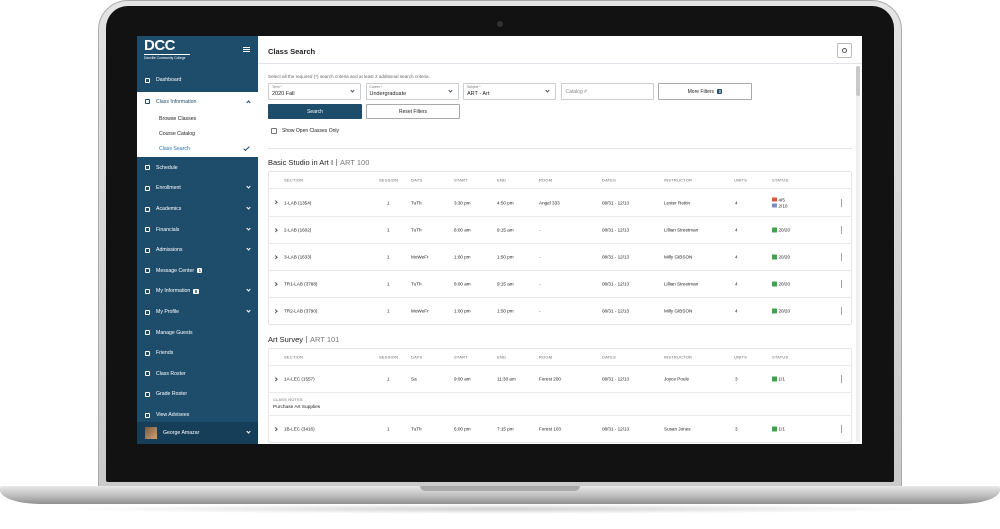 The image size is (1000, 529). What do you see at coordinates (413, 111) in the screenshot?
I see `reset-button: Reset Filters` at bounding box center [413, 111].